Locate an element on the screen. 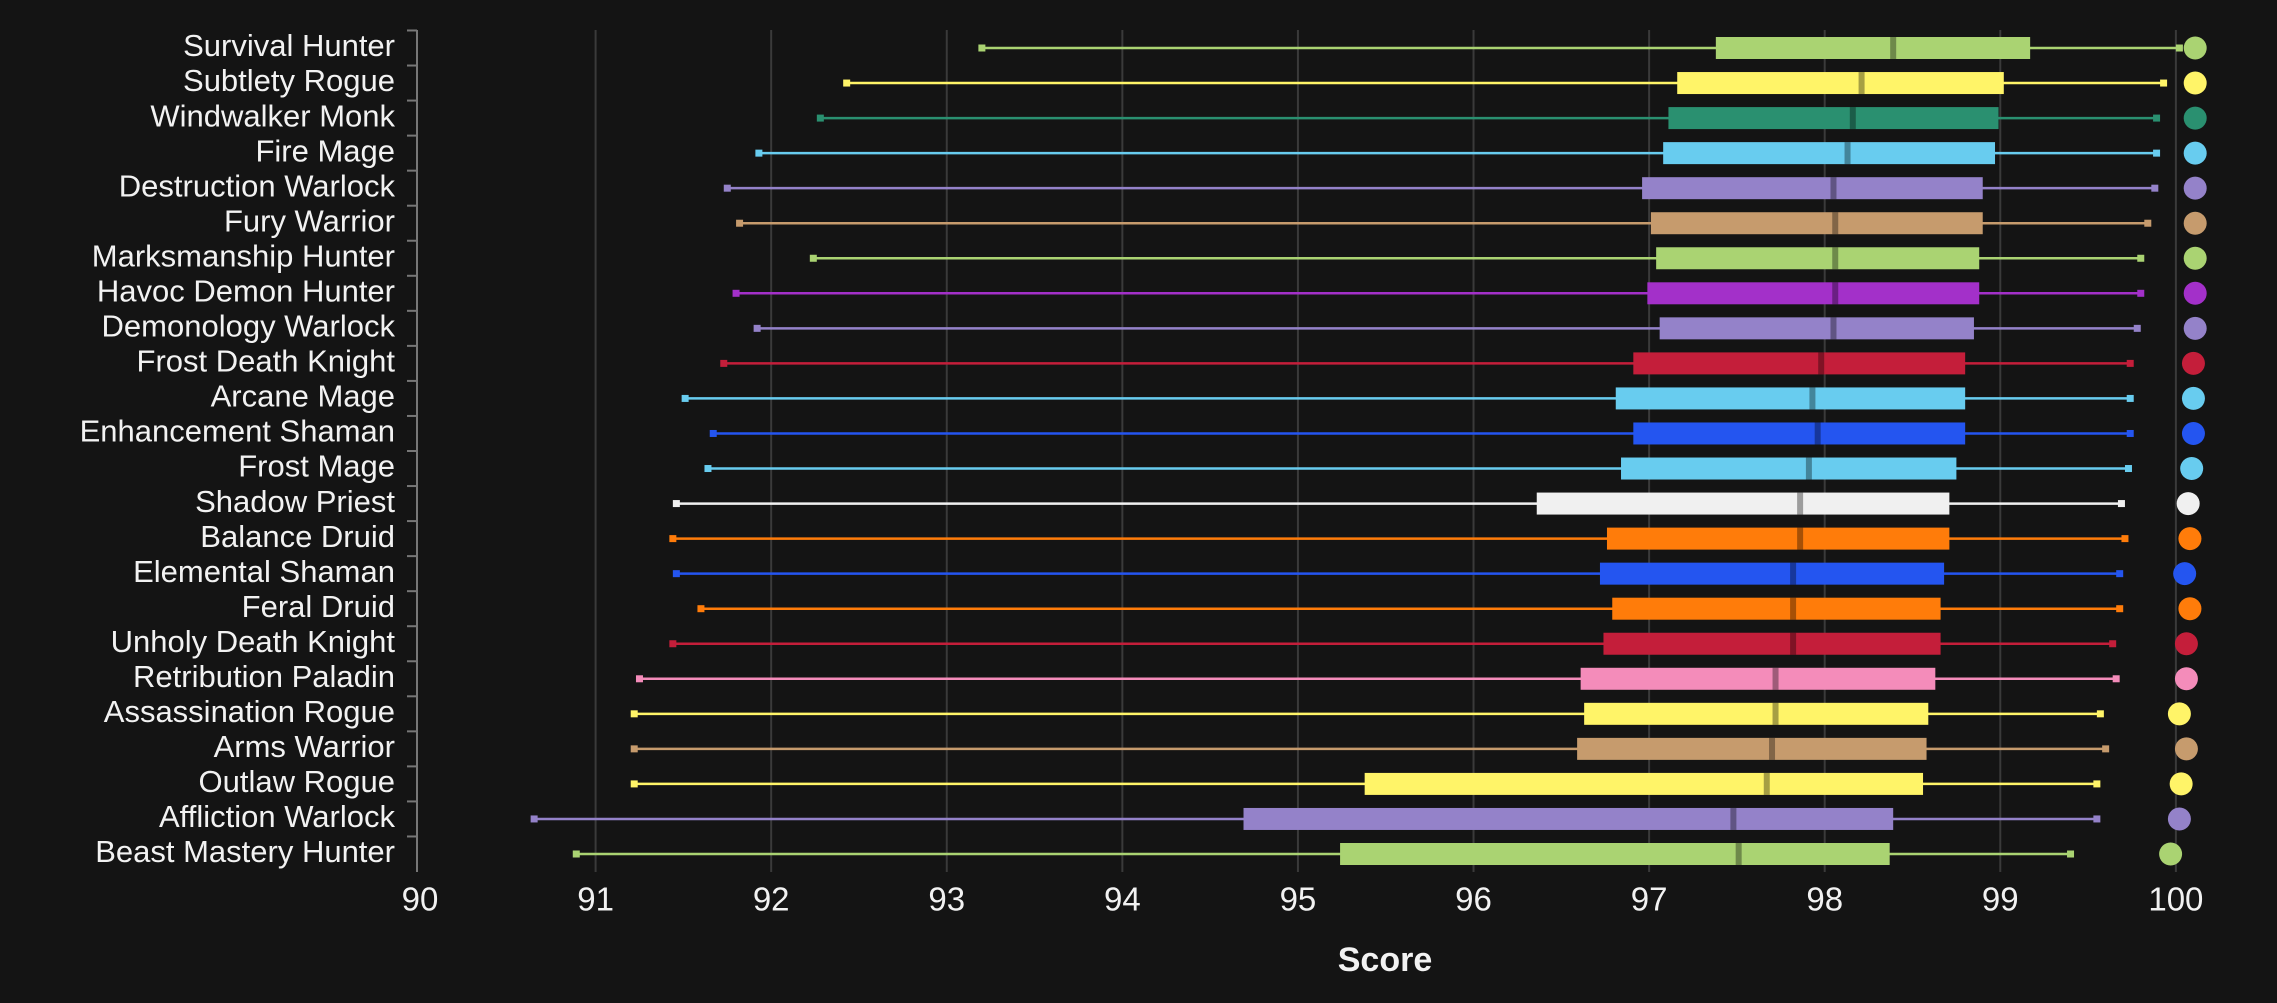 The width and height of the screenshot is (2277, 1003). category-label: Balance Druid is located at coordinates (297, 536).